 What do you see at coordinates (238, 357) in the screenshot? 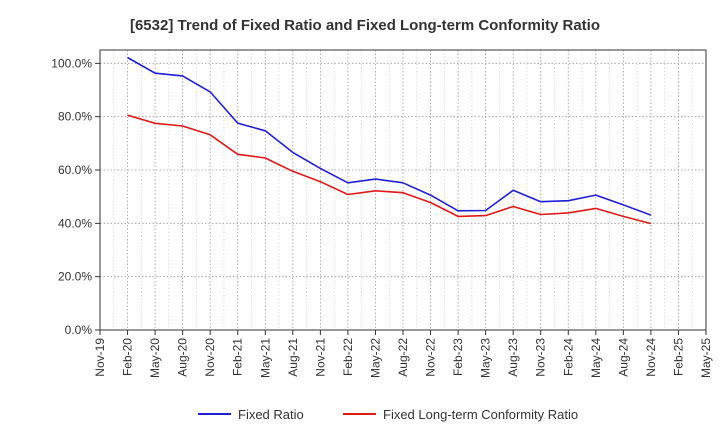
I see `x-tick-label: Feb-21` at bounding box center [238, 357].